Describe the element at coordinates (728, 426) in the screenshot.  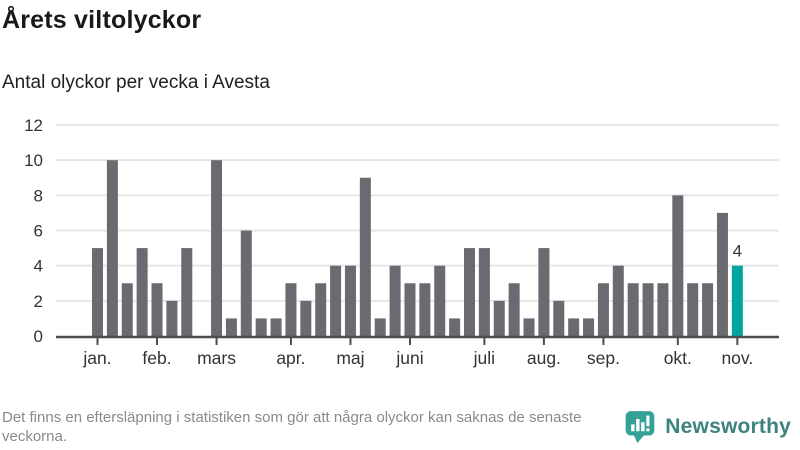
I see `newsworthy-wordmark: Newsworthy` at that location.